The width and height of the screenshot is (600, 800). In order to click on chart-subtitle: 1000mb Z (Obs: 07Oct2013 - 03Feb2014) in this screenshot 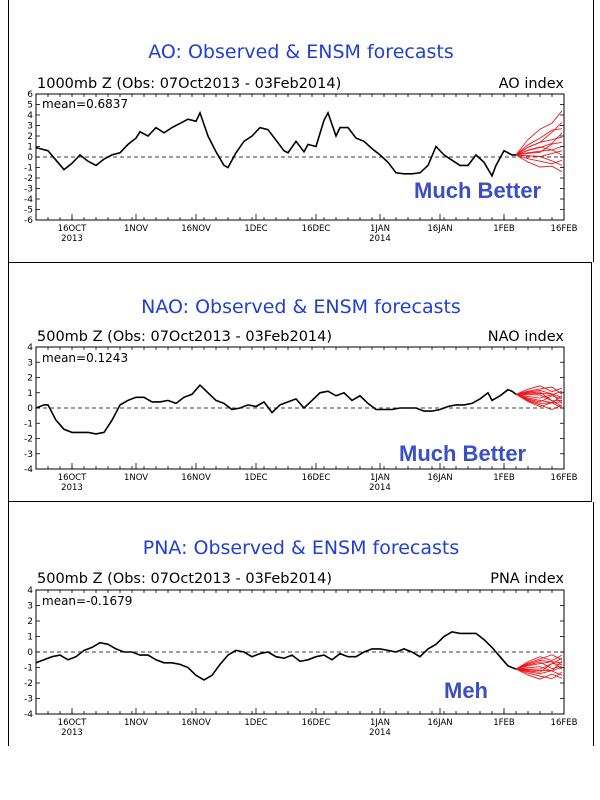, I will do `click(189, 84)`.